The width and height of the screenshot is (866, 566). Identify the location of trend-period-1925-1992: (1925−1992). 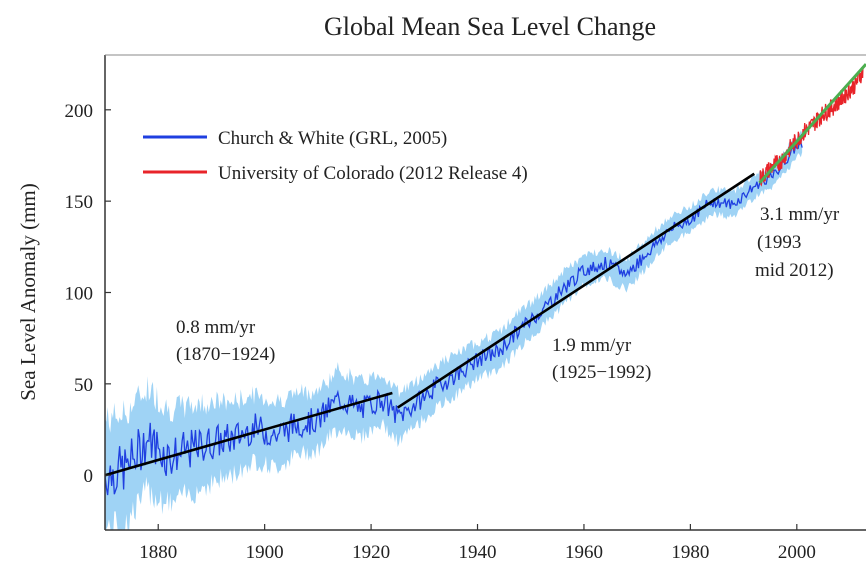
(601, 372).